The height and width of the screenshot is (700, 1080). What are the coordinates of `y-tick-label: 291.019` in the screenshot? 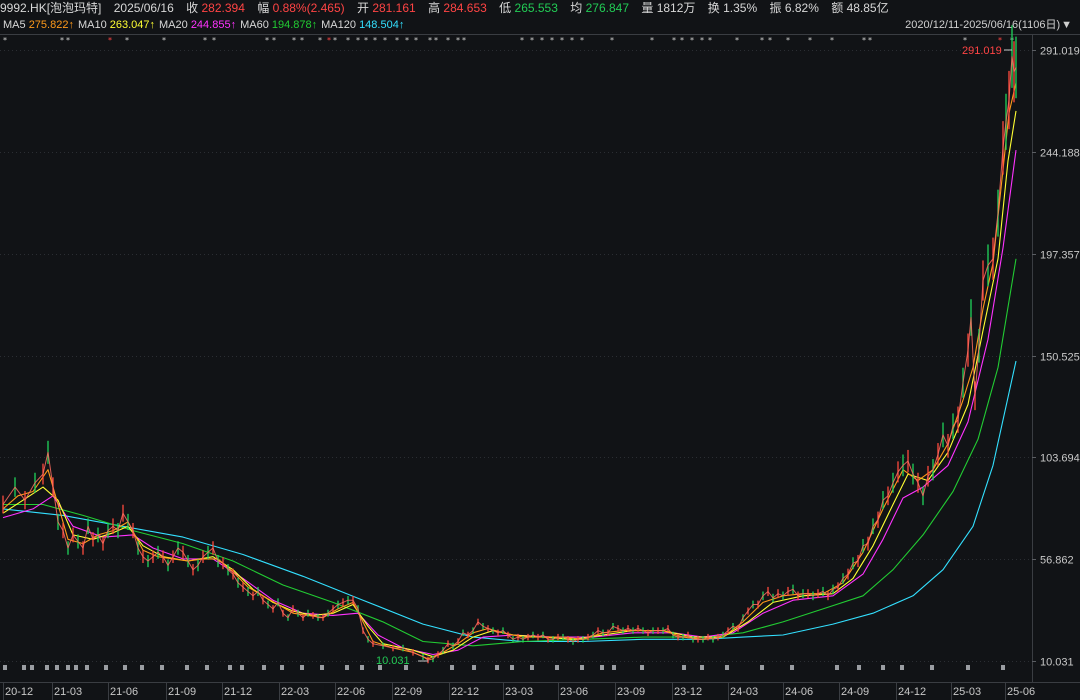 It's located at (1060, 52).